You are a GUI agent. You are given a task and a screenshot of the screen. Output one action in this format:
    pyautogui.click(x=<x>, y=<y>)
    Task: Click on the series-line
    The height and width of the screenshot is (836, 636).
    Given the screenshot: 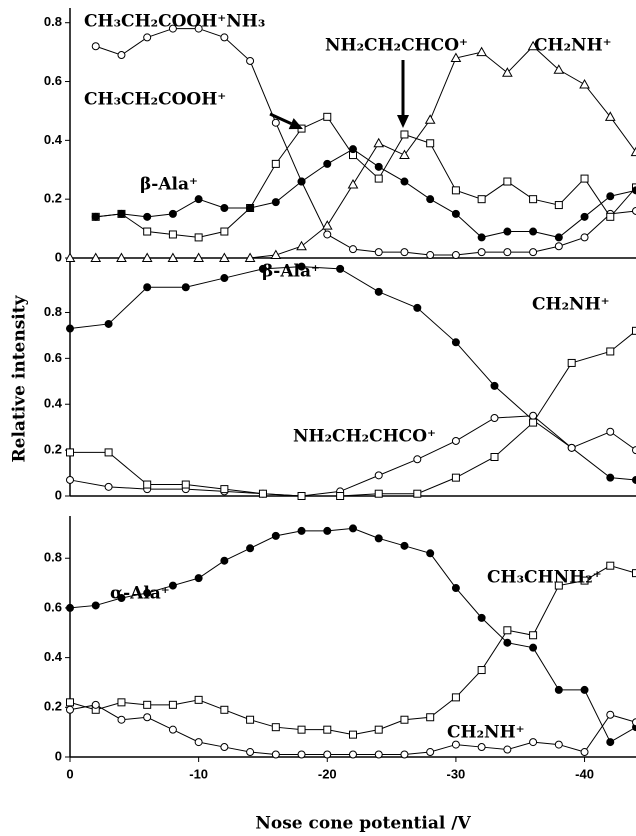 What is the action you would take?
    pyautogui.click(x=352, y=456)
    